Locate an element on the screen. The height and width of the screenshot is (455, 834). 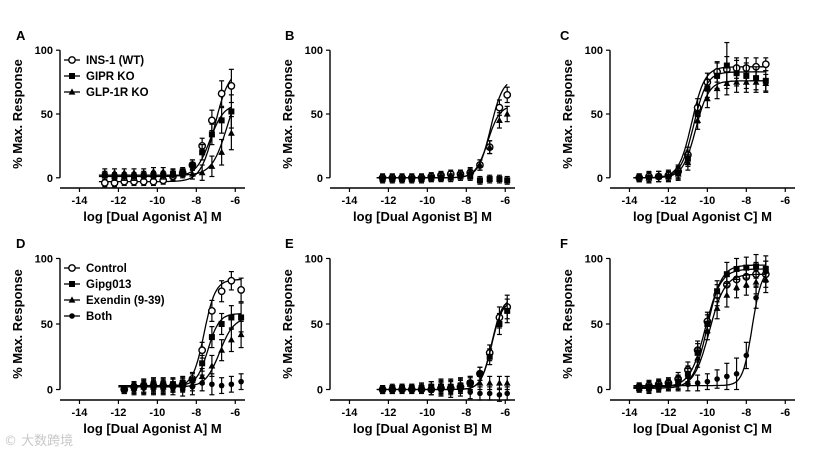
series-both is located at coordinates (182, 385).